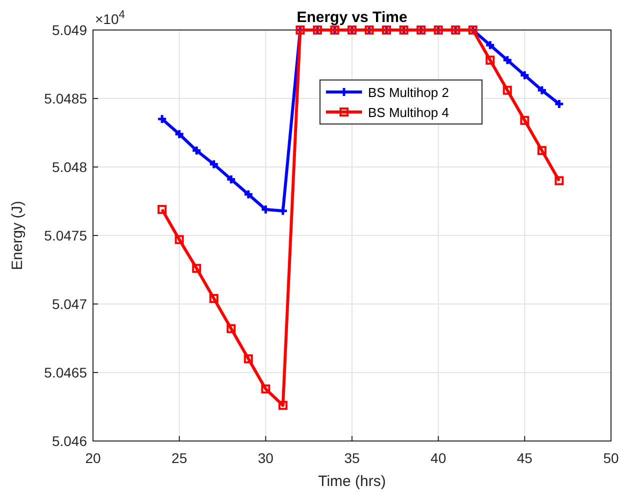  I want to click on y-tick-label: 5.046, so click(70, 441).